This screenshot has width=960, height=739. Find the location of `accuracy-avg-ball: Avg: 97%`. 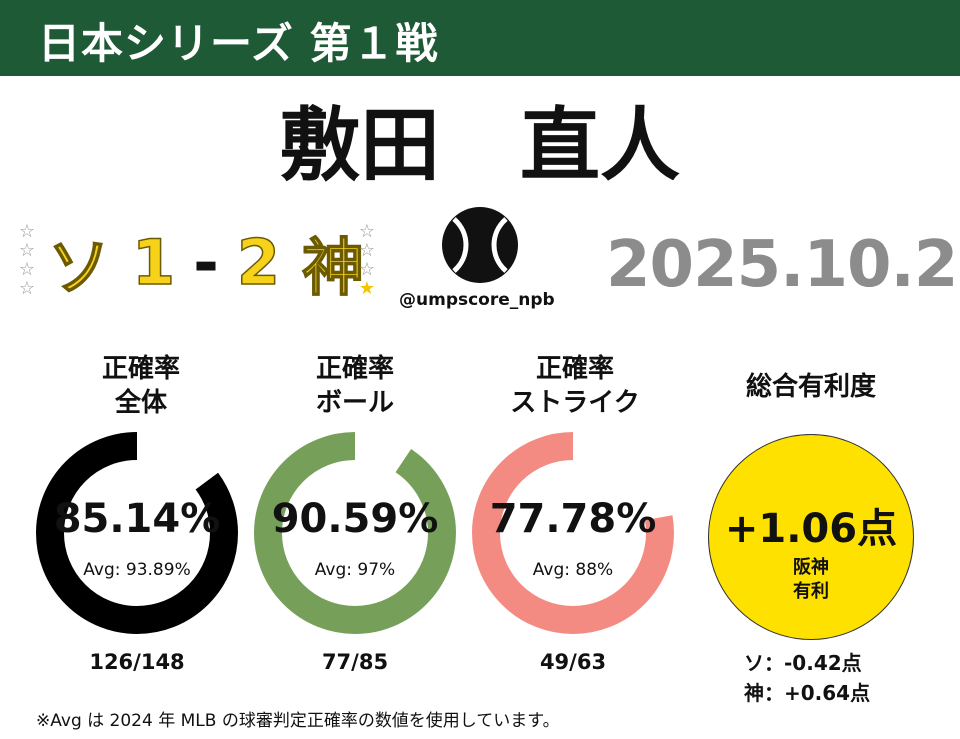

accuracy-avg-ball: Avg: 97% is located at coordinates (355, 570).